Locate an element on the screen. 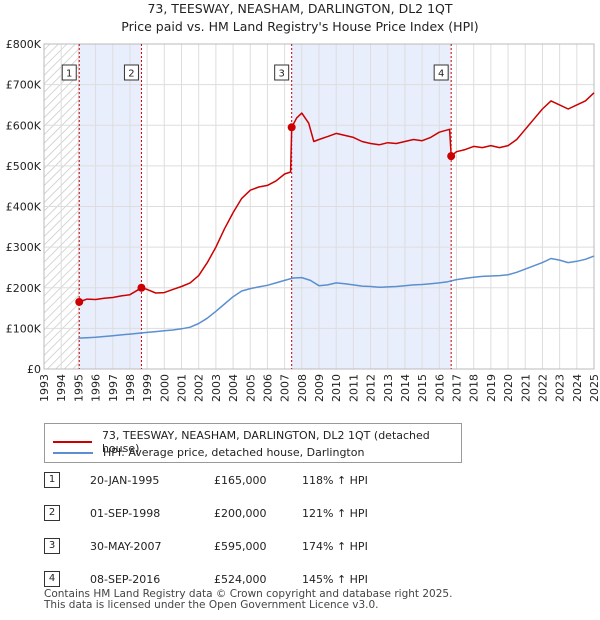 Image resolution: width=600 pixels, height=620 pixels. transaction-number: 3 is located at coordinates (52, 546).